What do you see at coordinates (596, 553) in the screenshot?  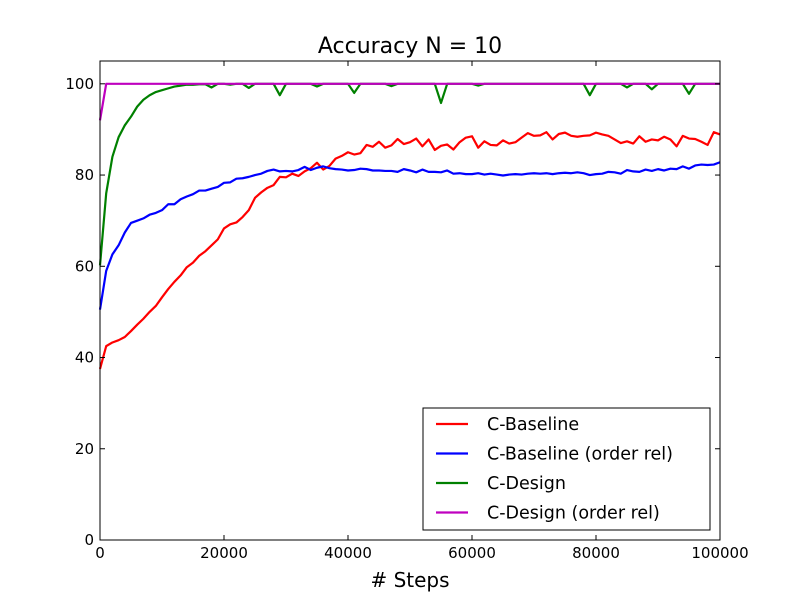 I see `x-tick-label: 80000` at bounding box center [596, 553].